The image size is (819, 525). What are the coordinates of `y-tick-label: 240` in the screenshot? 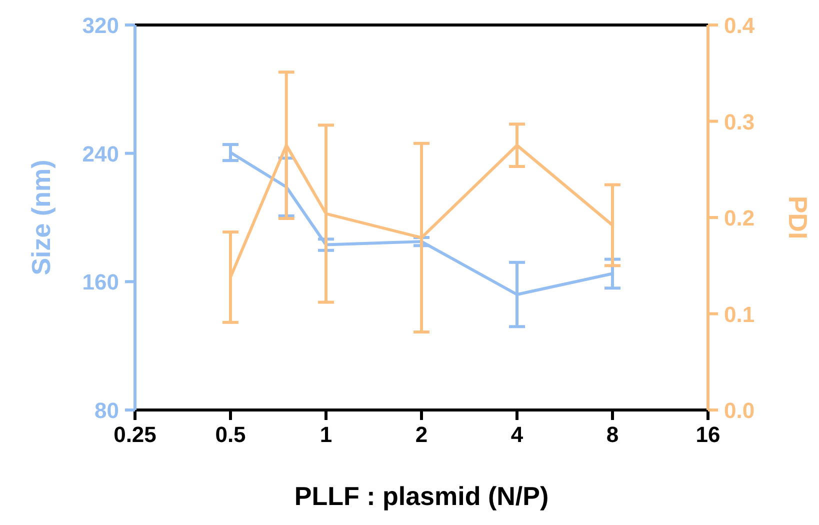 It's located at (100, 153).